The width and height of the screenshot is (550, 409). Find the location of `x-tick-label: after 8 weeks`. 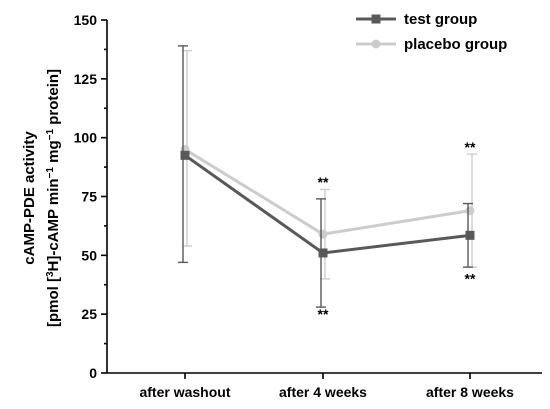

x-tick-label: after 8 weeks is located at coordinates (470, 392).